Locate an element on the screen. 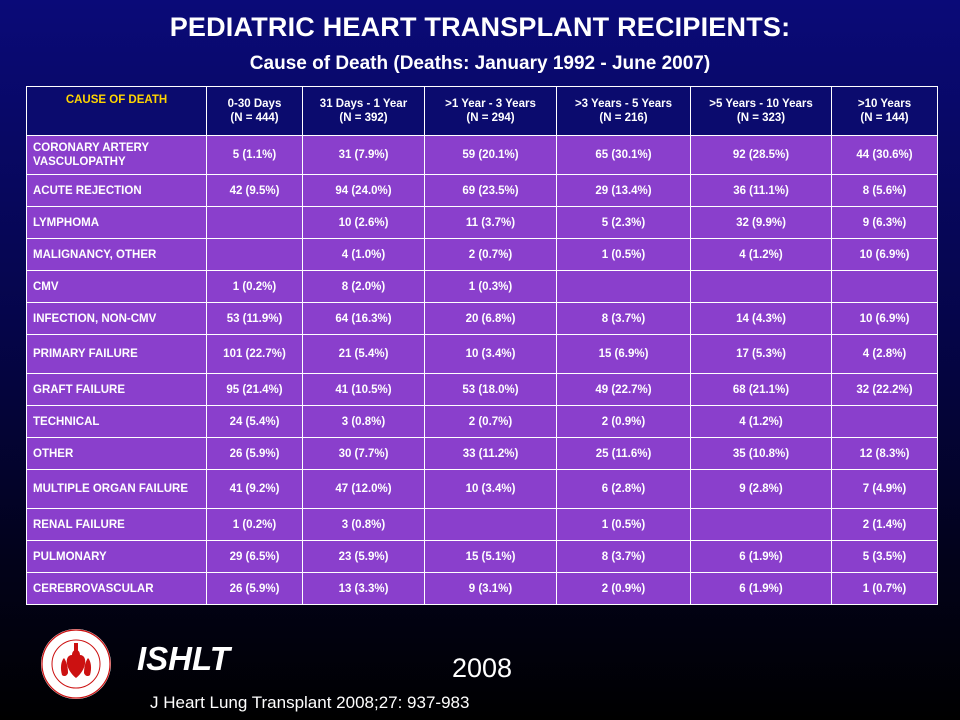  value-cell: 95 (21.4%) is located at coordinates (254, 389).